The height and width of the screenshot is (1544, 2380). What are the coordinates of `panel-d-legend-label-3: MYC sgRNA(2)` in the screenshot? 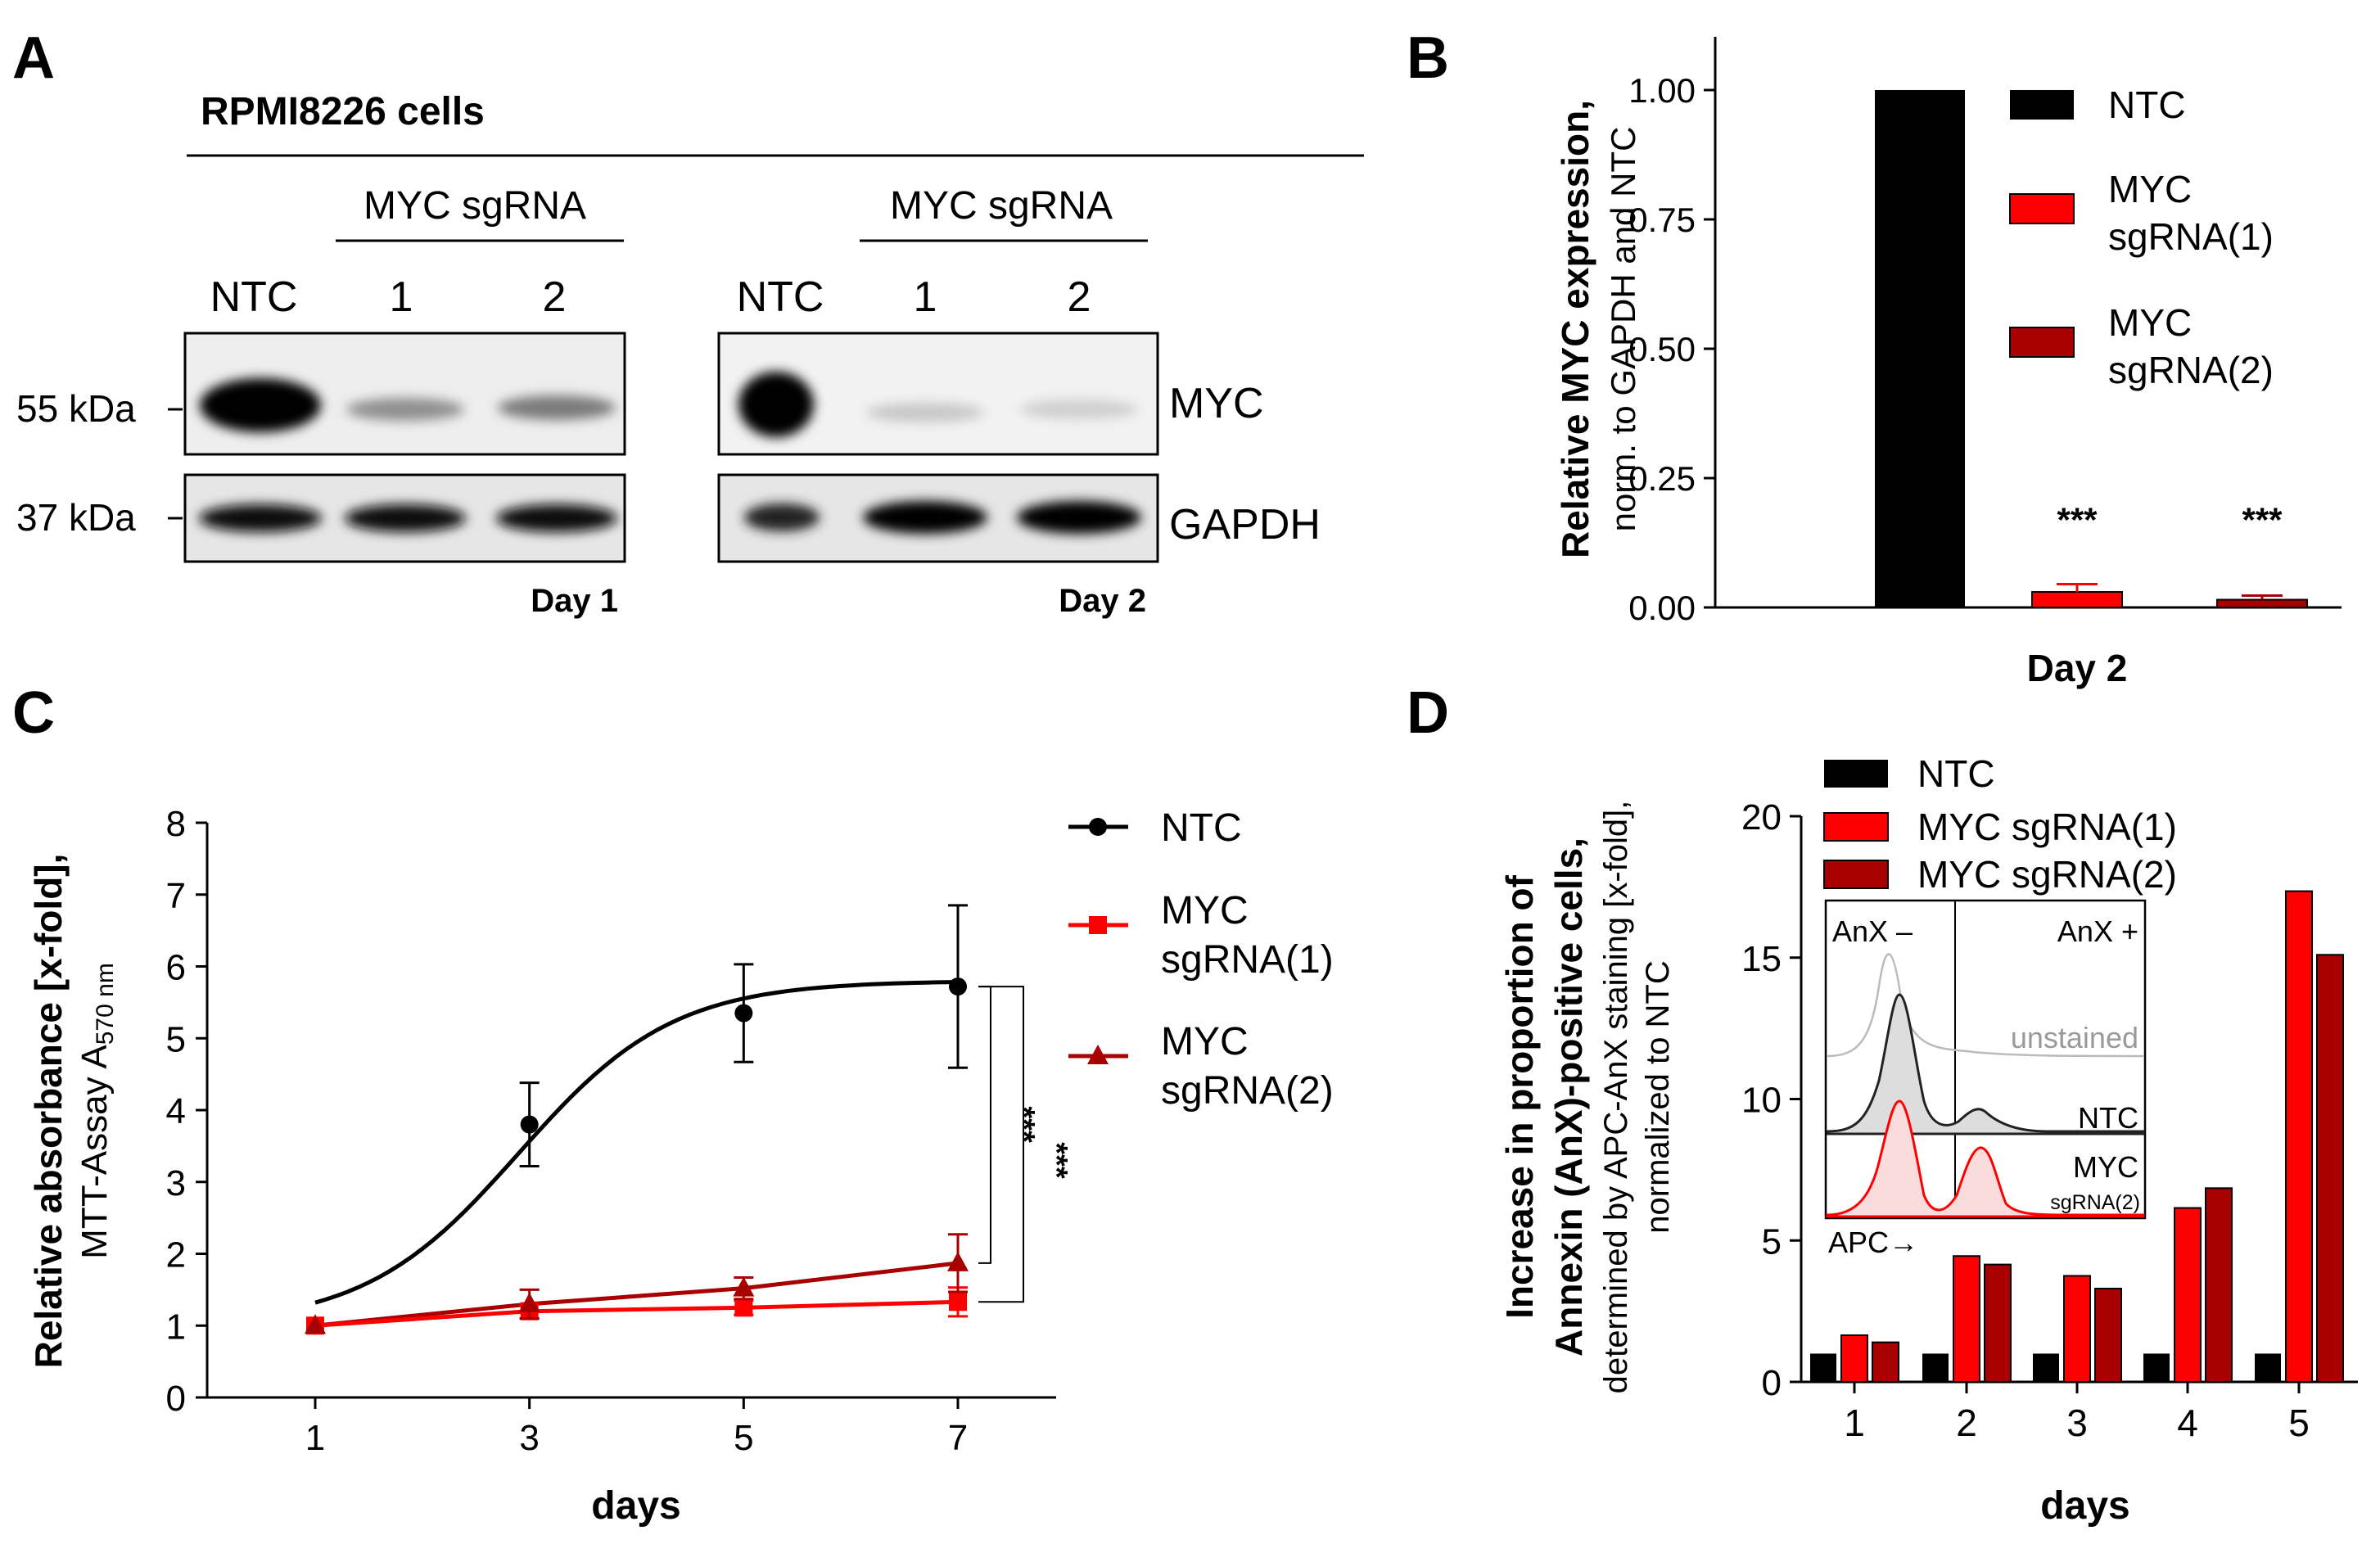 It's located at (2047, 874).